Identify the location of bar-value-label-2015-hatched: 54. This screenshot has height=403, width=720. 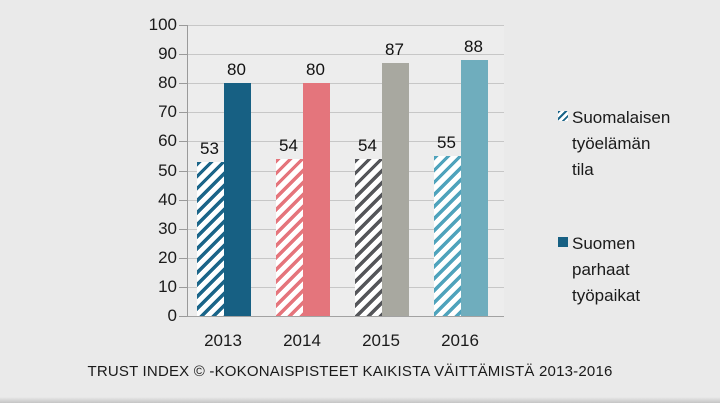
(367, 145).